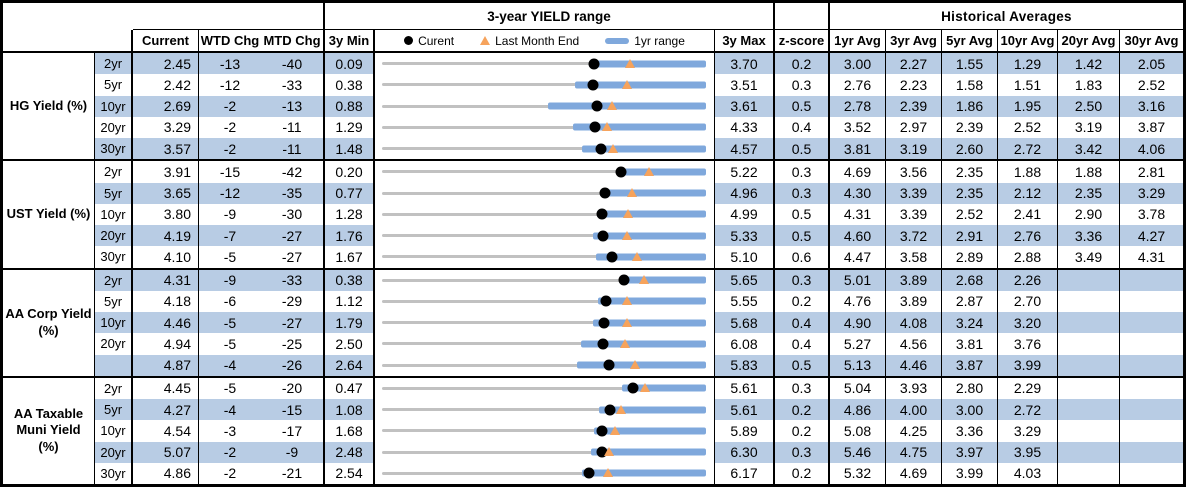 This screenshot has height=487, width=1186. What do you see at coordinates (1151, 40) in the screenshot?
I see `col-header-30yr-avg: 30yr Avg` at bounding box center [1151, 40].